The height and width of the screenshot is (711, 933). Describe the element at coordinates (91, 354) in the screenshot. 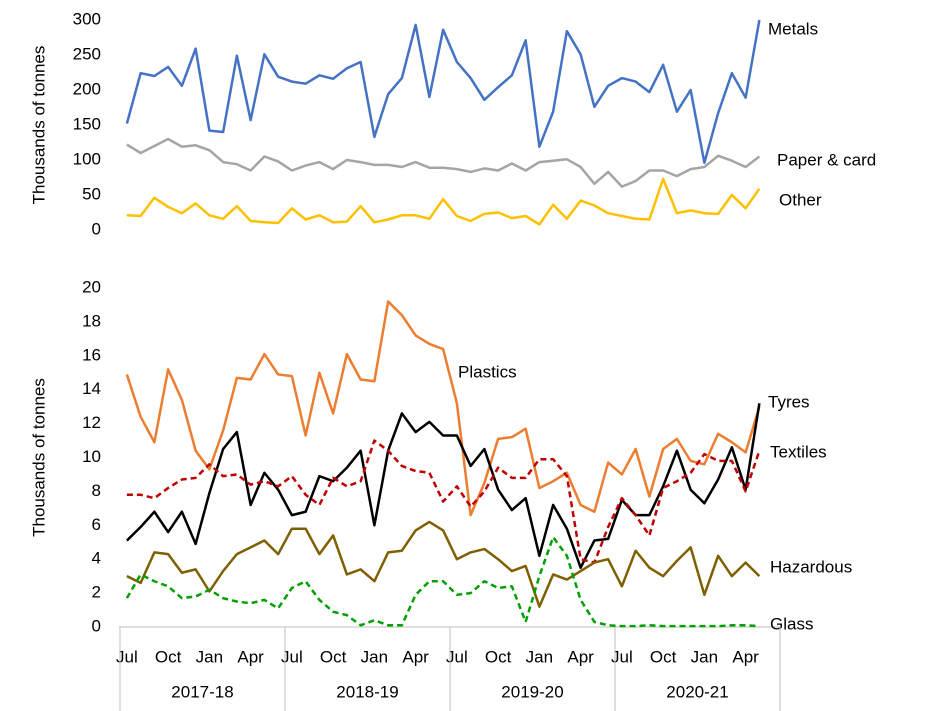

I see `y-tick-label: 16` at that location.